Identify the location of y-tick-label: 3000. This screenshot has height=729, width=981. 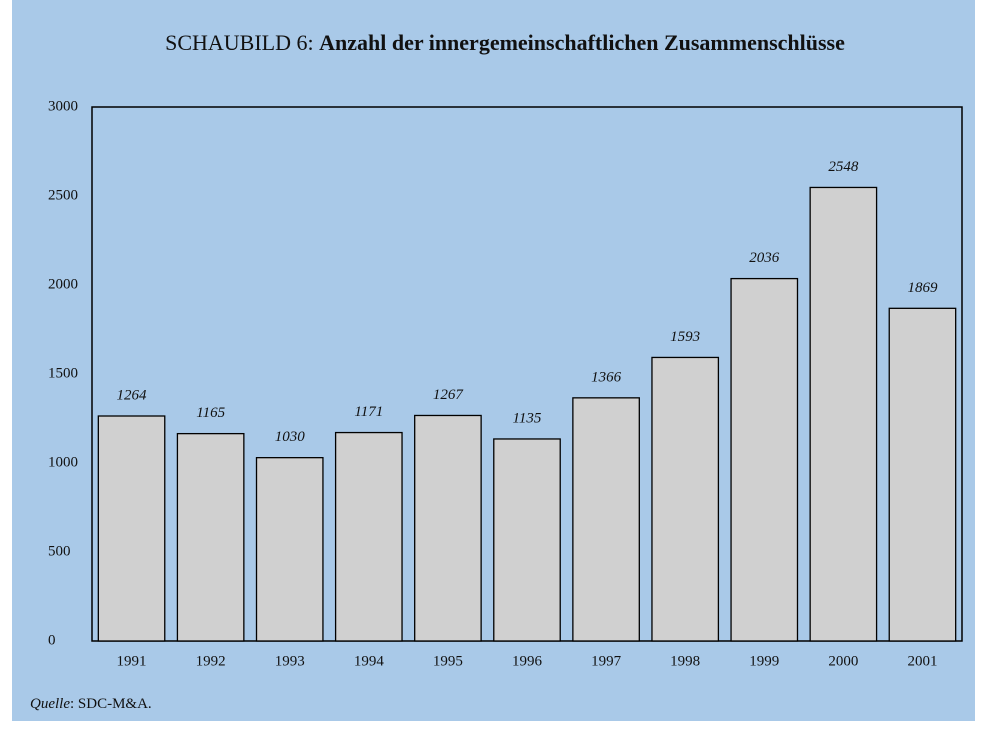
(63, 106).